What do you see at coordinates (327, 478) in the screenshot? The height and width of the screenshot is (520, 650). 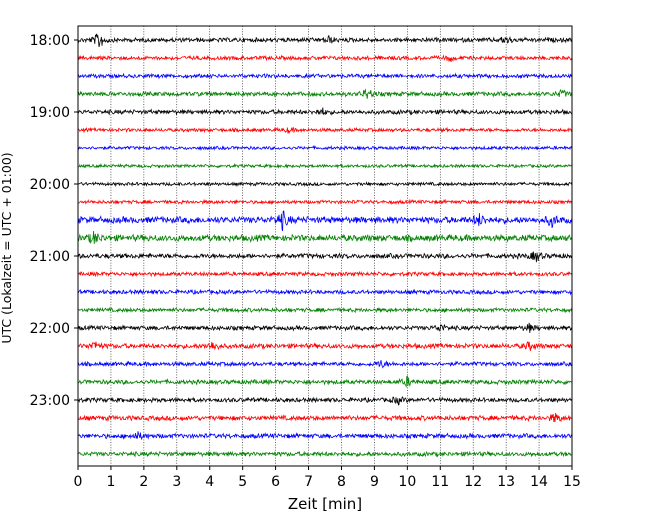 I see `x-axis-ticks: 0 1 2 3 4 5 6 7 8 9 10 11 12 13 14 15` at bounding box center [327, 478].